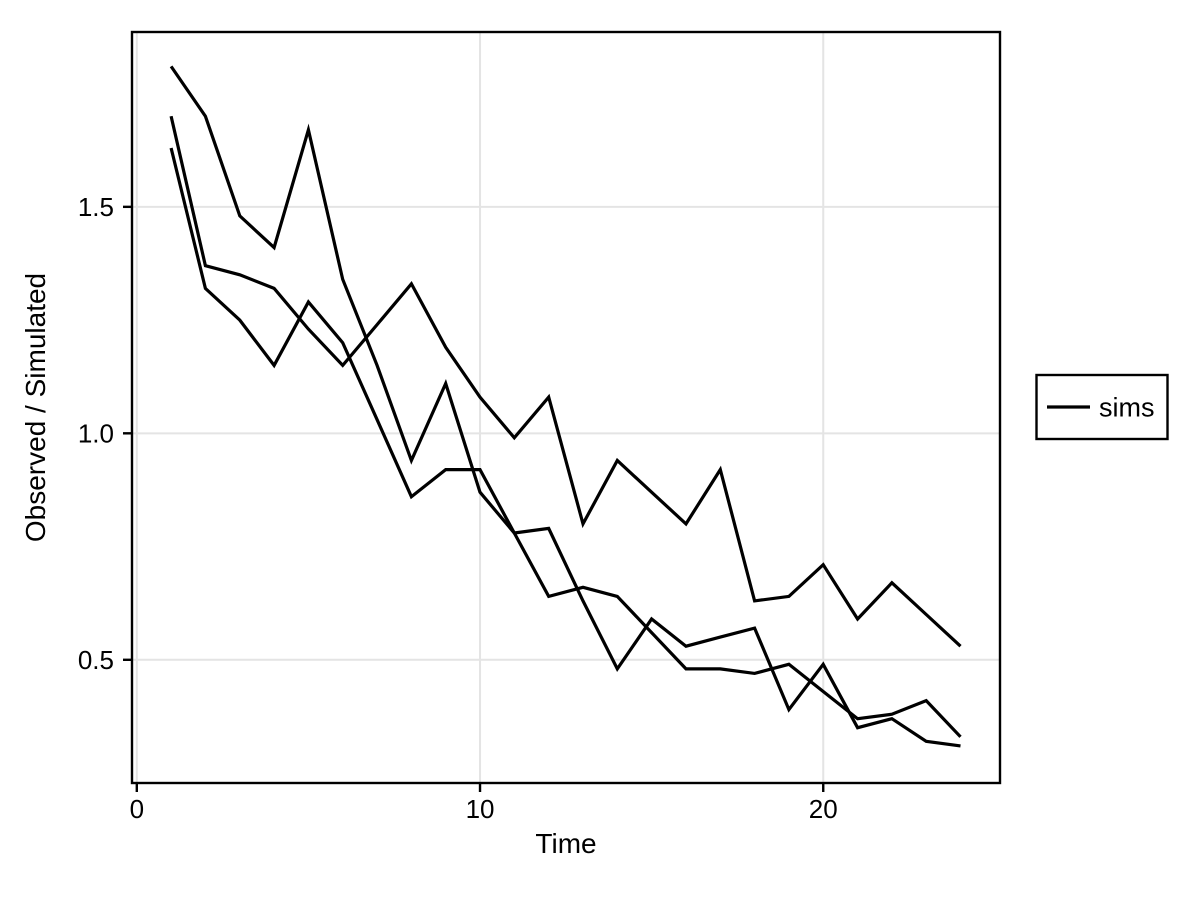 This screenshot has width=1200, height=905. I want to click on x-tick-label: 20, so click(823, 809).